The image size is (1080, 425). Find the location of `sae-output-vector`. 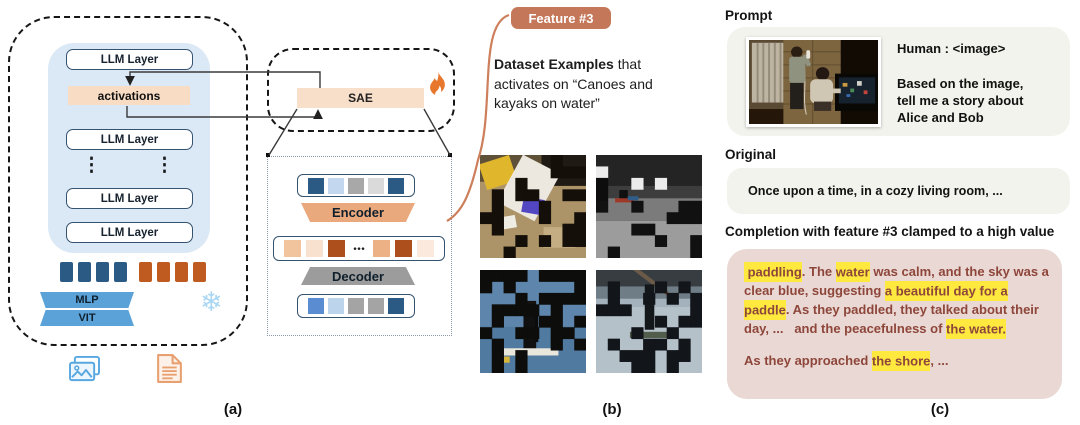

sae-output-vector is located at coordinates (356, 306).